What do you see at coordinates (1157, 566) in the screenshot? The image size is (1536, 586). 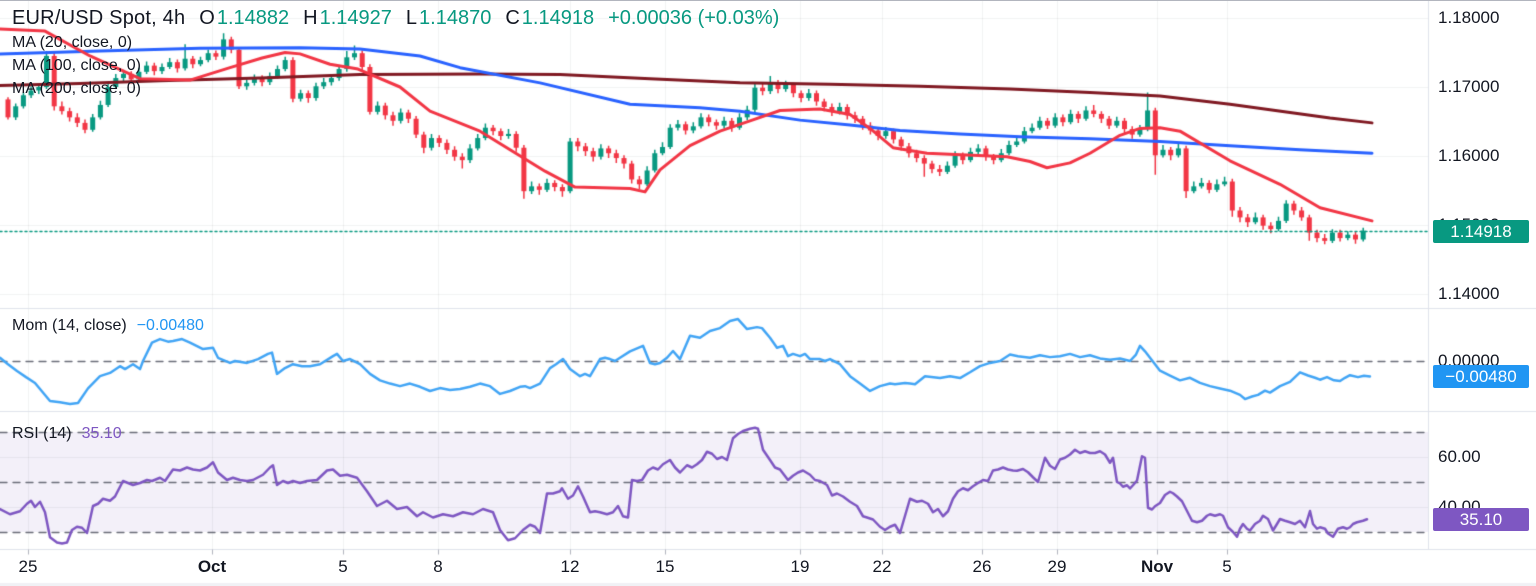 I see `time-axis-label: Nov` at bounding box center [1157, 566].